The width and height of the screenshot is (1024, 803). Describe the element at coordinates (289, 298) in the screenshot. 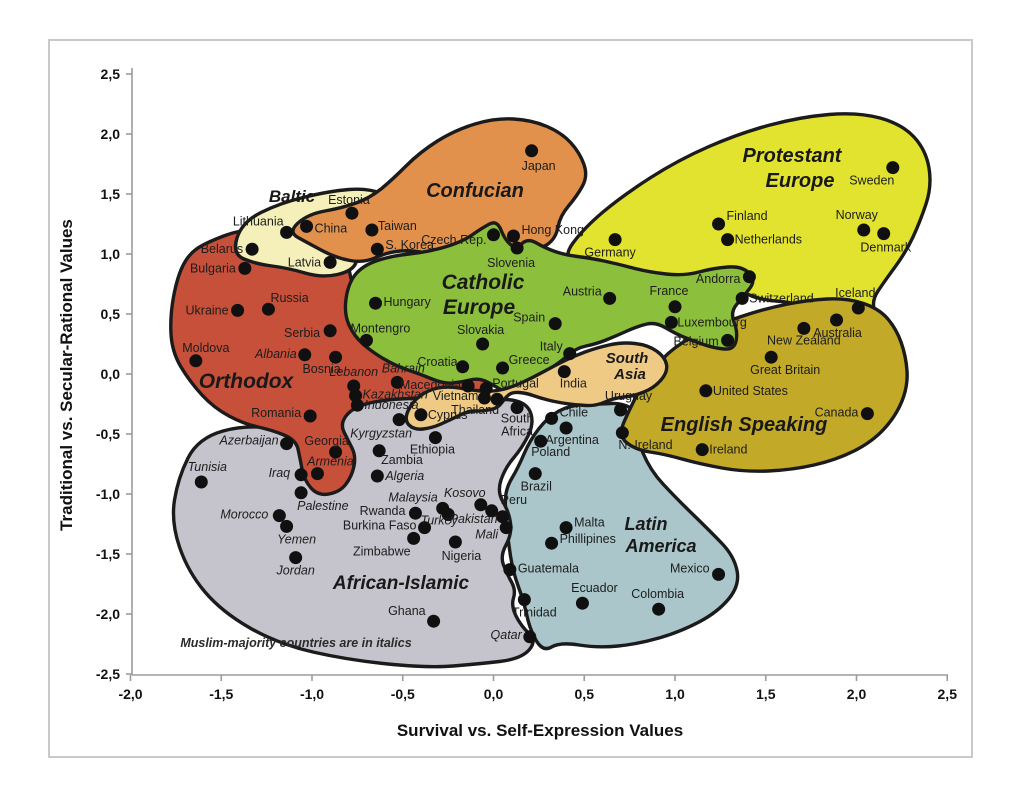

I see `country-label: Russia` at that location.